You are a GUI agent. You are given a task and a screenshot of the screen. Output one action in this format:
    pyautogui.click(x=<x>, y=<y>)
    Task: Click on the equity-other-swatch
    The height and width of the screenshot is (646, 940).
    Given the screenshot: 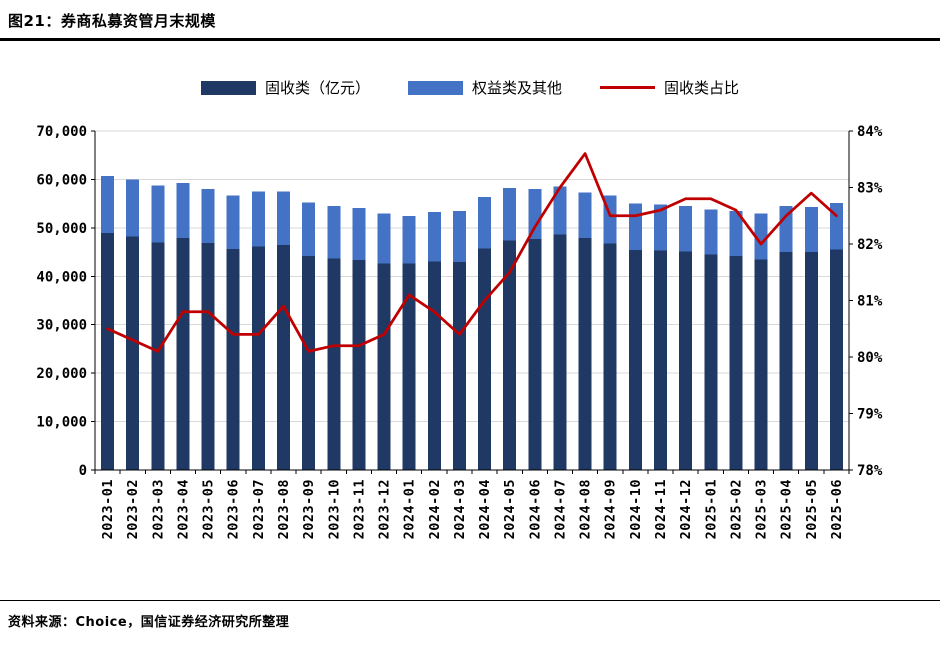 What is the action you would take?
    pyautogui.click(x=435, y=87)
    